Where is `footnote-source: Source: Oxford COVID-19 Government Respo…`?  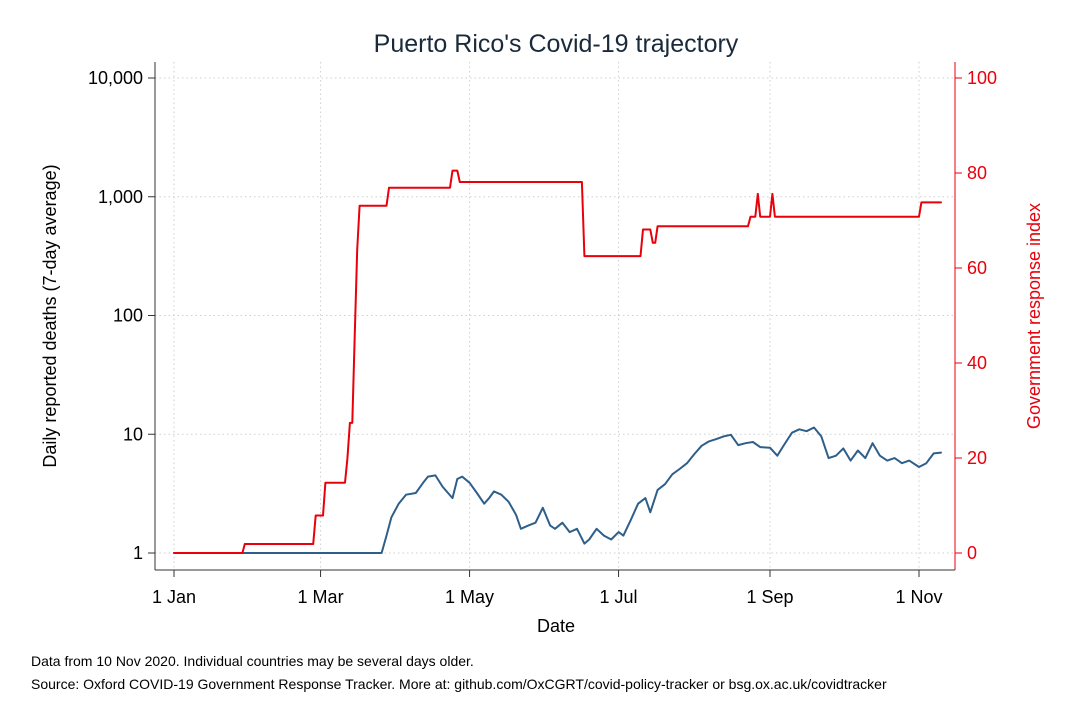 footnote-source: Source: Oxford COVID-19 Government Respo… is located at coordinates (459, 684).